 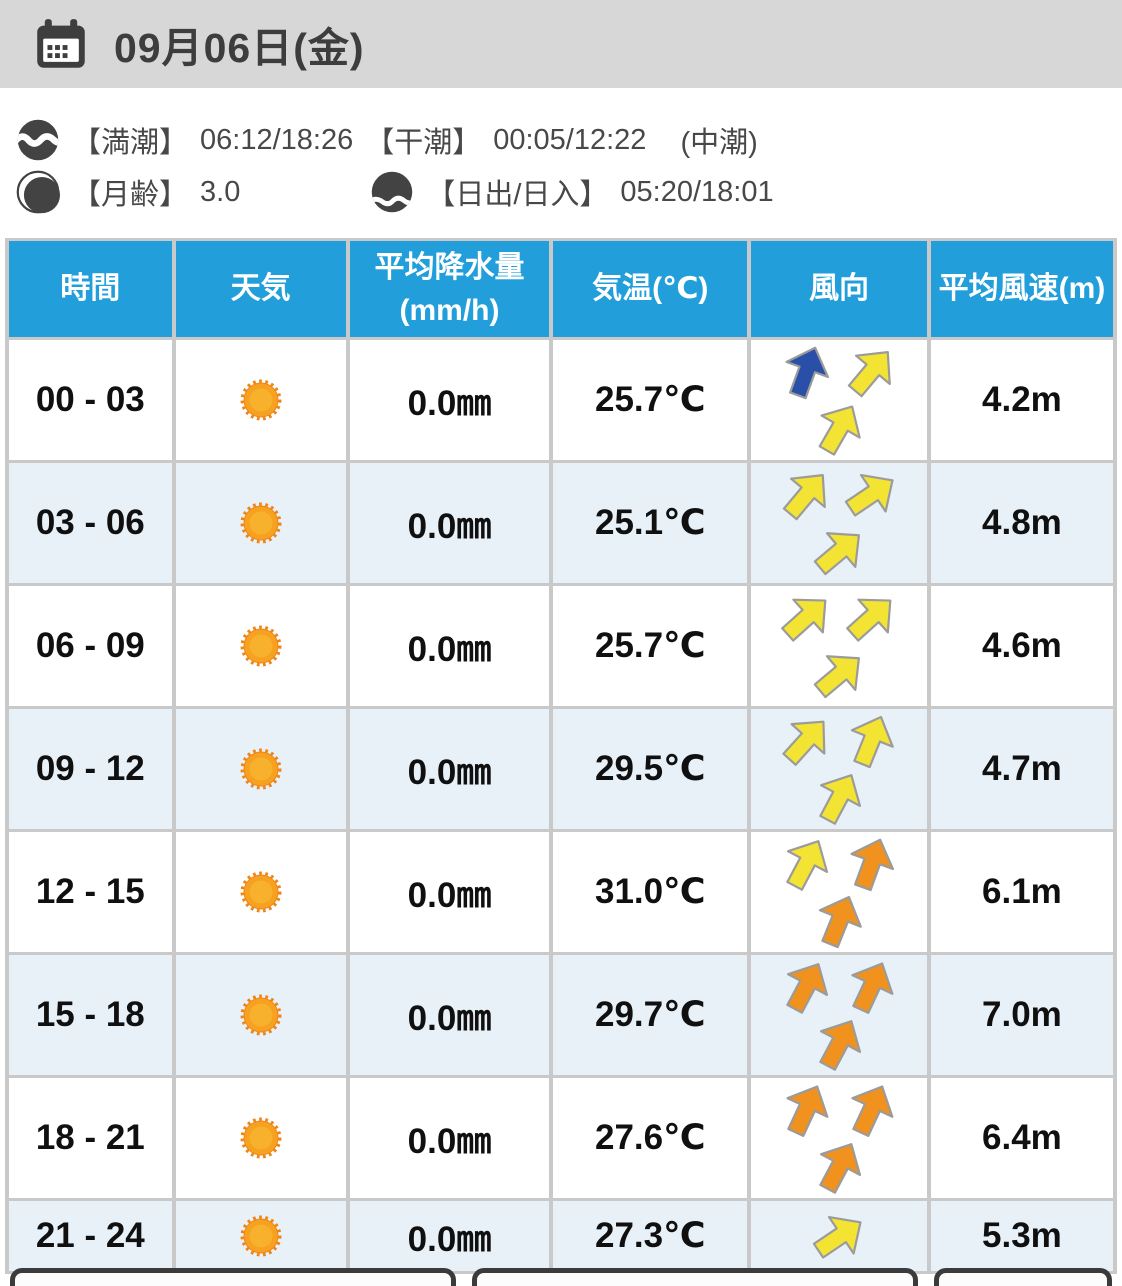 I want to click on high-tide-label: 【満潮】, so click(x=130, y=143).